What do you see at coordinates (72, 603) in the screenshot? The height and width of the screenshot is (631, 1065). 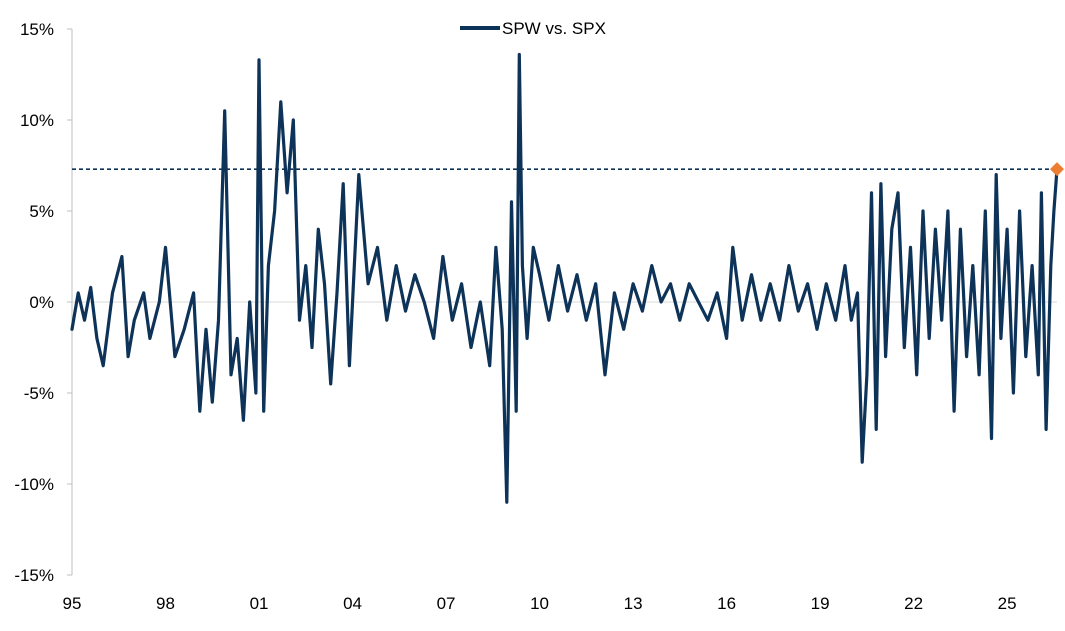 I see `x-tick-label: 95` at bounding box center [72, 603].